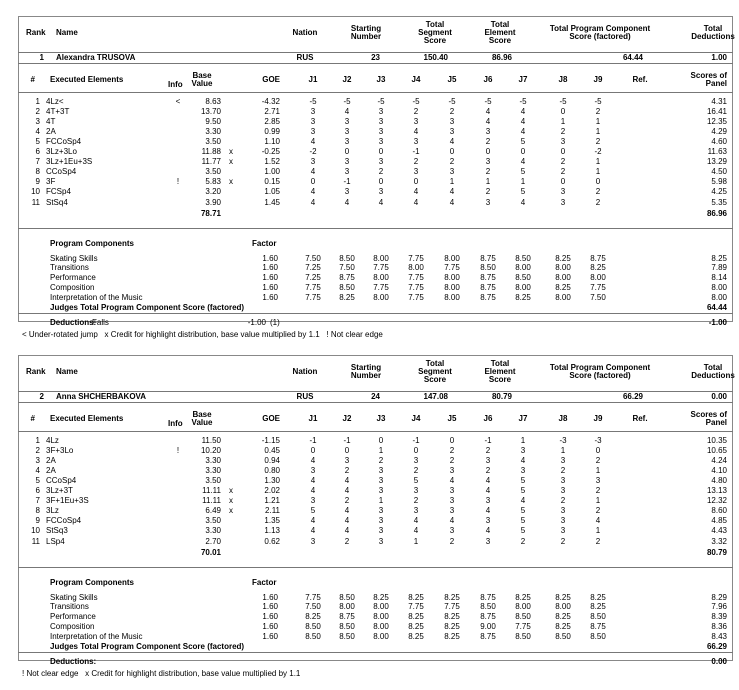 This screenshot has width=739, height=690. I want to click on text: 8.29, so click(719, 597).